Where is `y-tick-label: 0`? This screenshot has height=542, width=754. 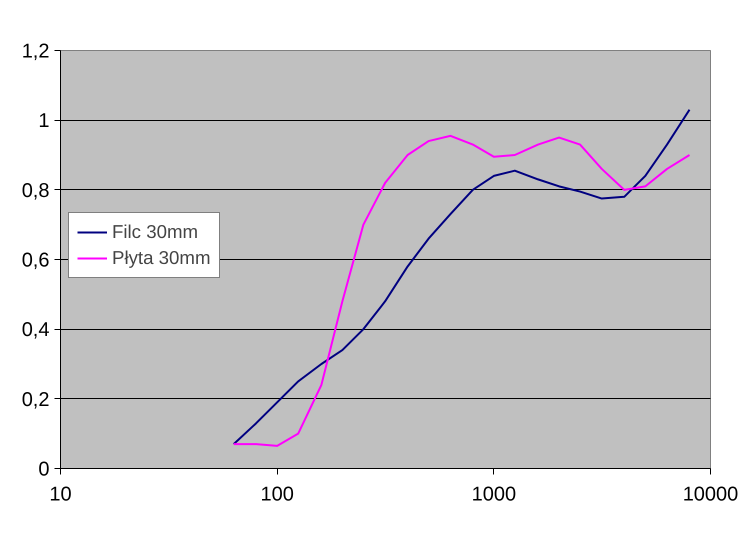
y-tick-label: 0 is located at coordinates (44, 469).